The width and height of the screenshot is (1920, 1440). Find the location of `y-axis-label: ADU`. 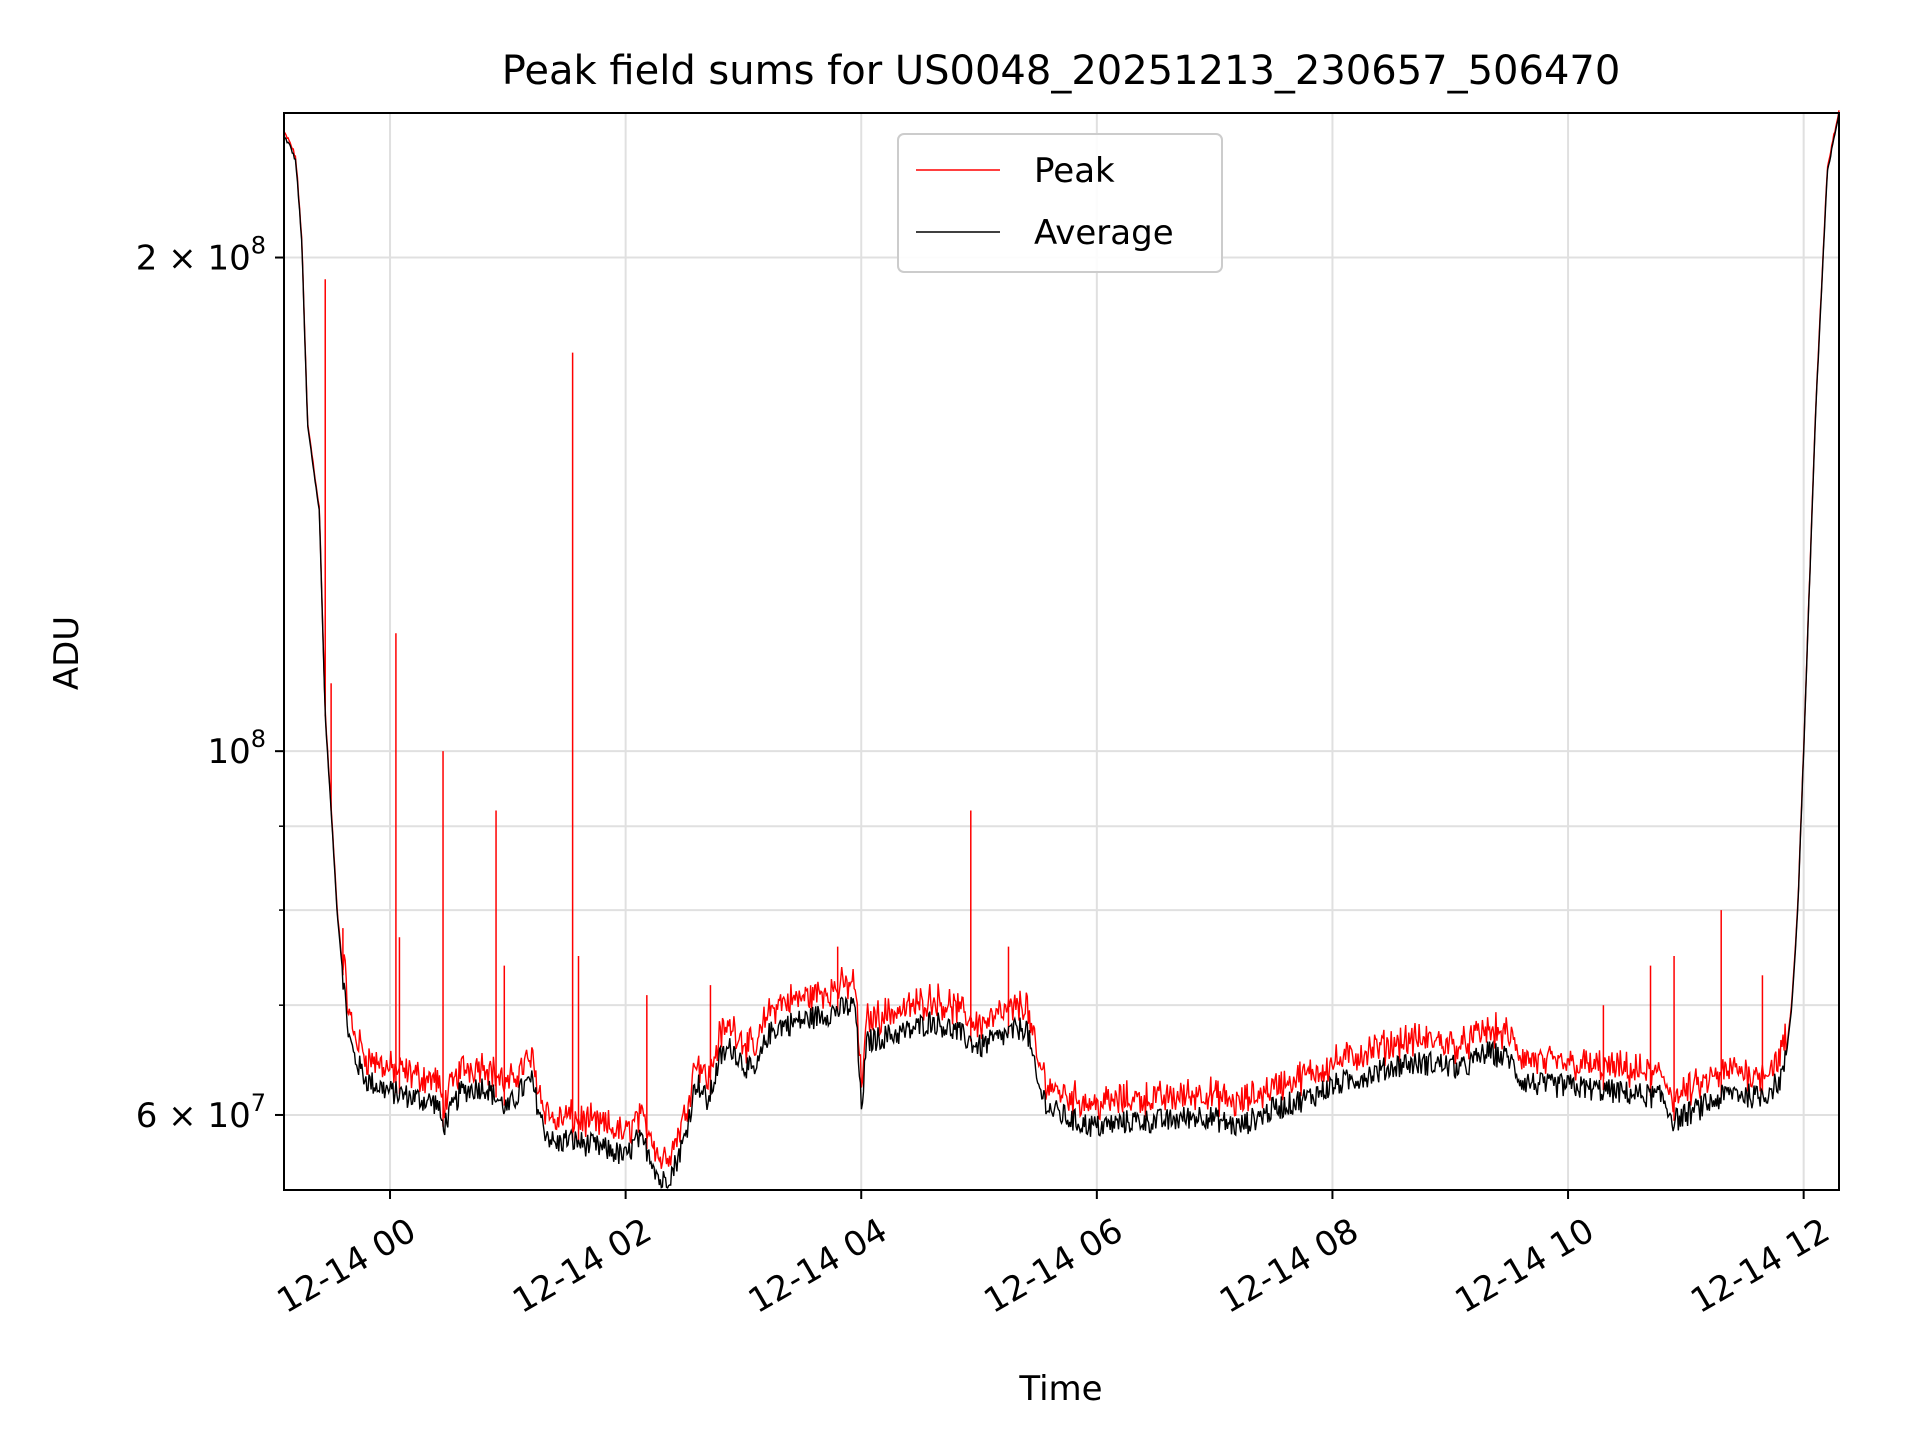

y-axis-label: ADU is located at coordinates (67, 653).